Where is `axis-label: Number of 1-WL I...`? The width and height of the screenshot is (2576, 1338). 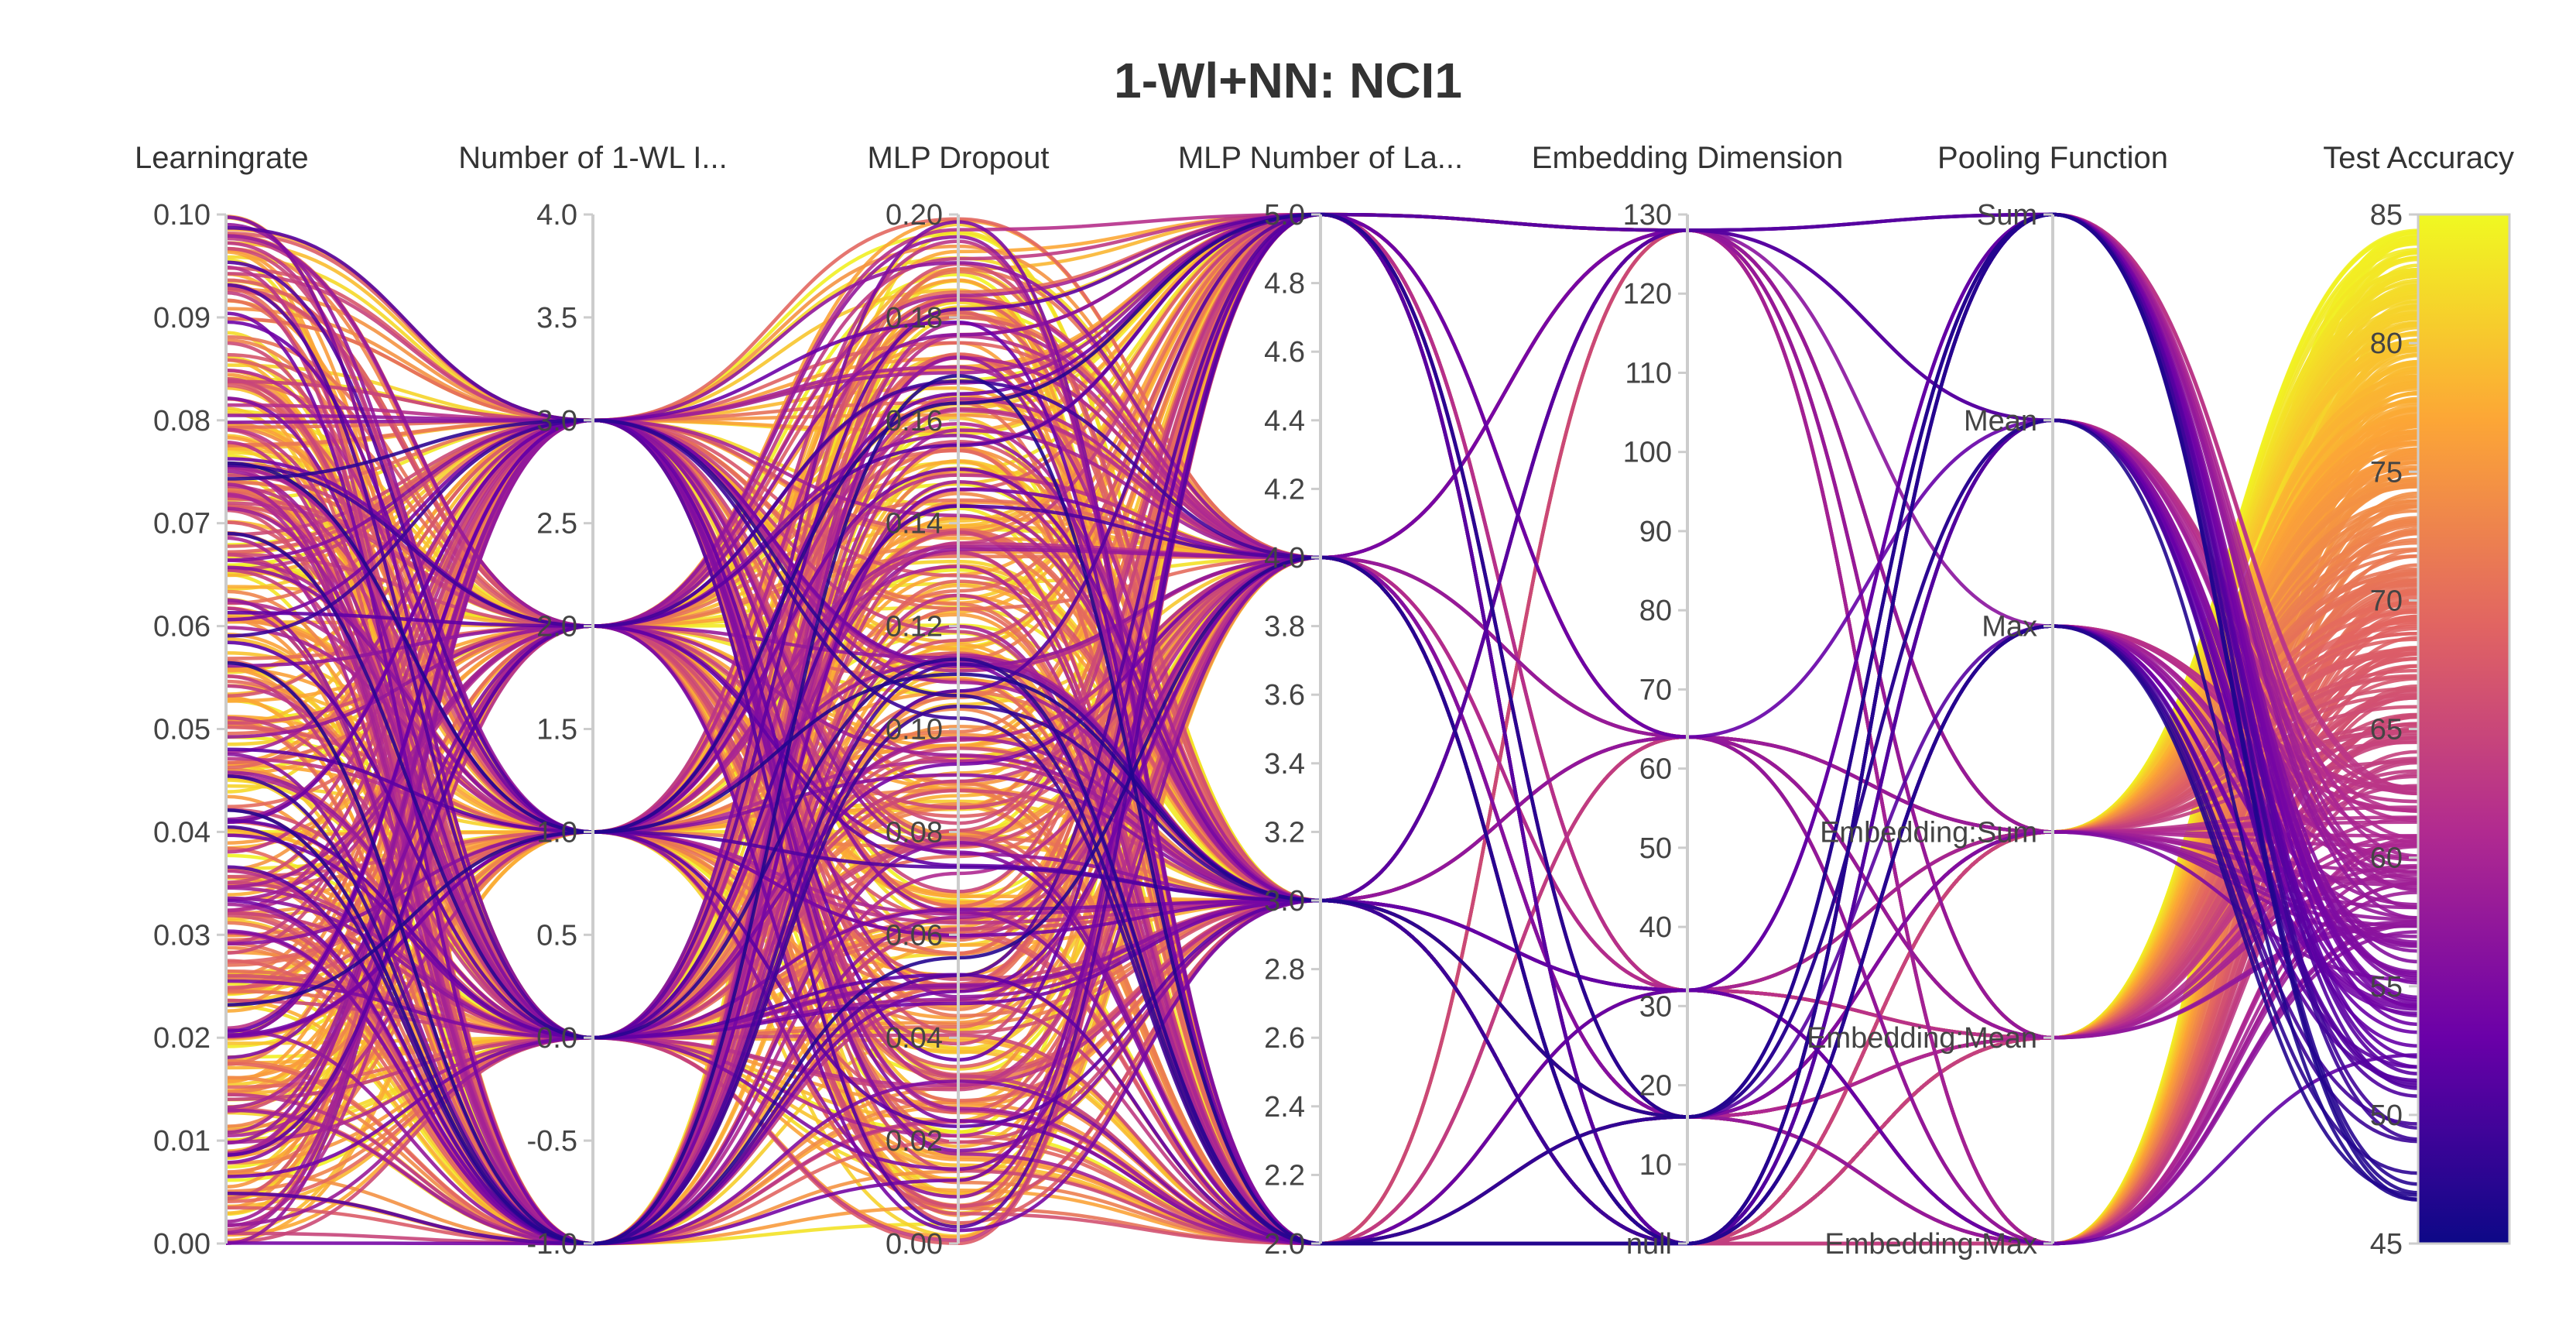
axis-label: Number of 1-WL I... is located at coordinates (593, 158).